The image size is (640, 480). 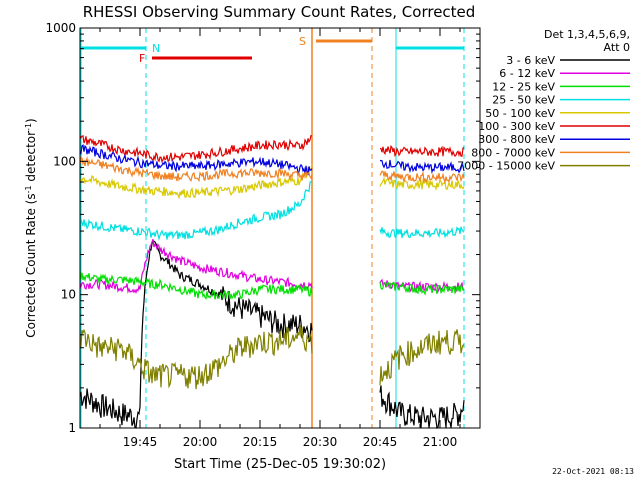 I want to click on y-axis-label-main: Corrected Count Rate (s, so click(x=31, y=265).